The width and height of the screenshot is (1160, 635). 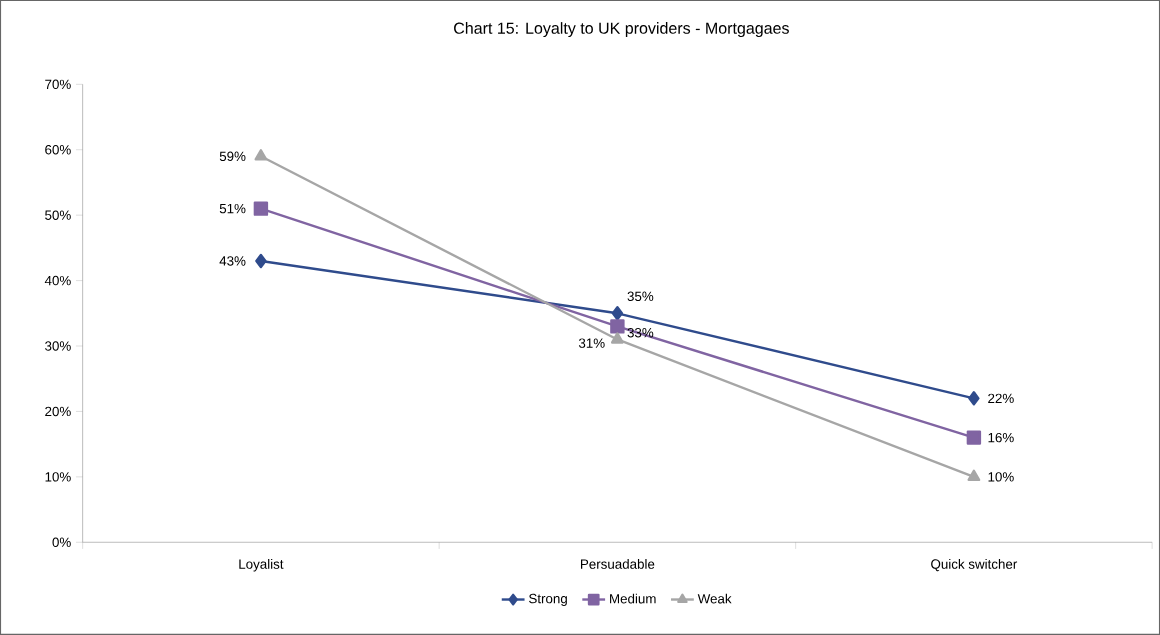 I want to click on data-label: 43%, so click(x=232, y=261).